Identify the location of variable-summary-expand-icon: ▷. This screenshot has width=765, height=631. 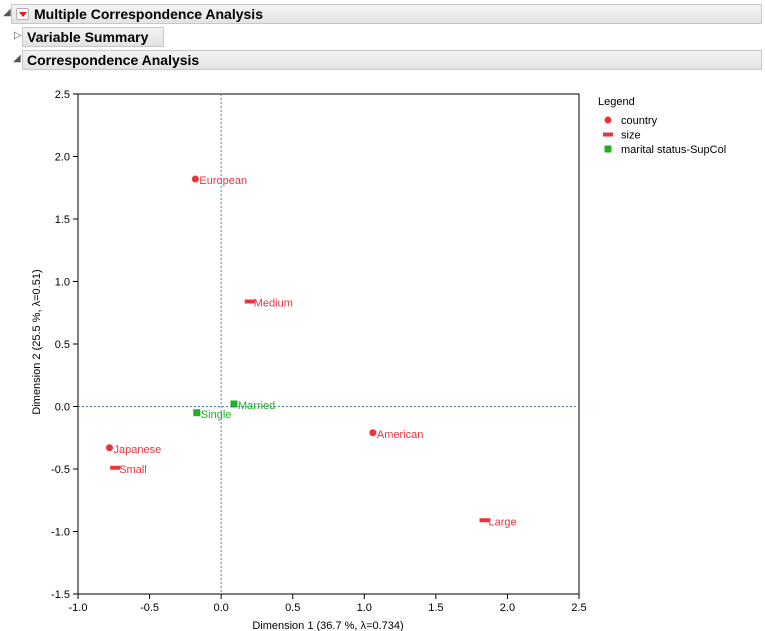
(18, 35).